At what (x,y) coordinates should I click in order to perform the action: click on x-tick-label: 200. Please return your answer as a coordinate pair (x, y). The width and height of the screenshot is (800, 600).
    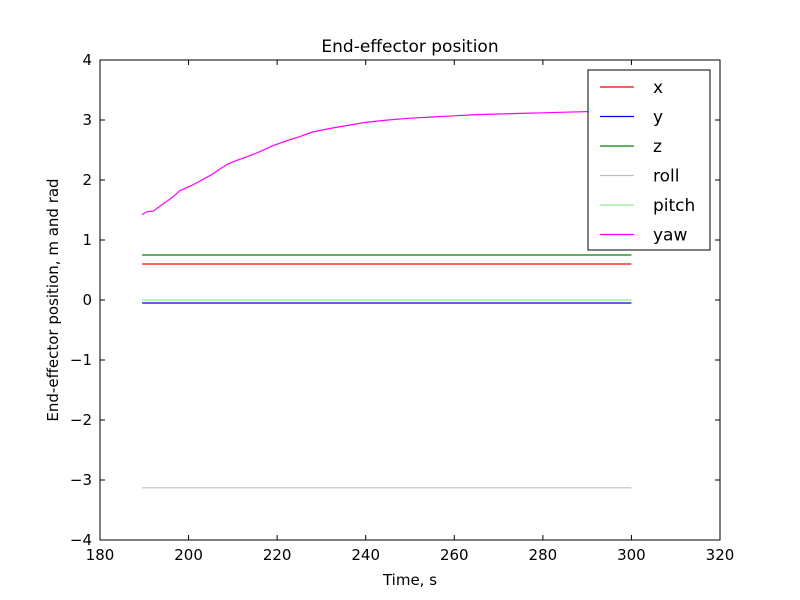
    Looking at the image, I should click on (188, 555).